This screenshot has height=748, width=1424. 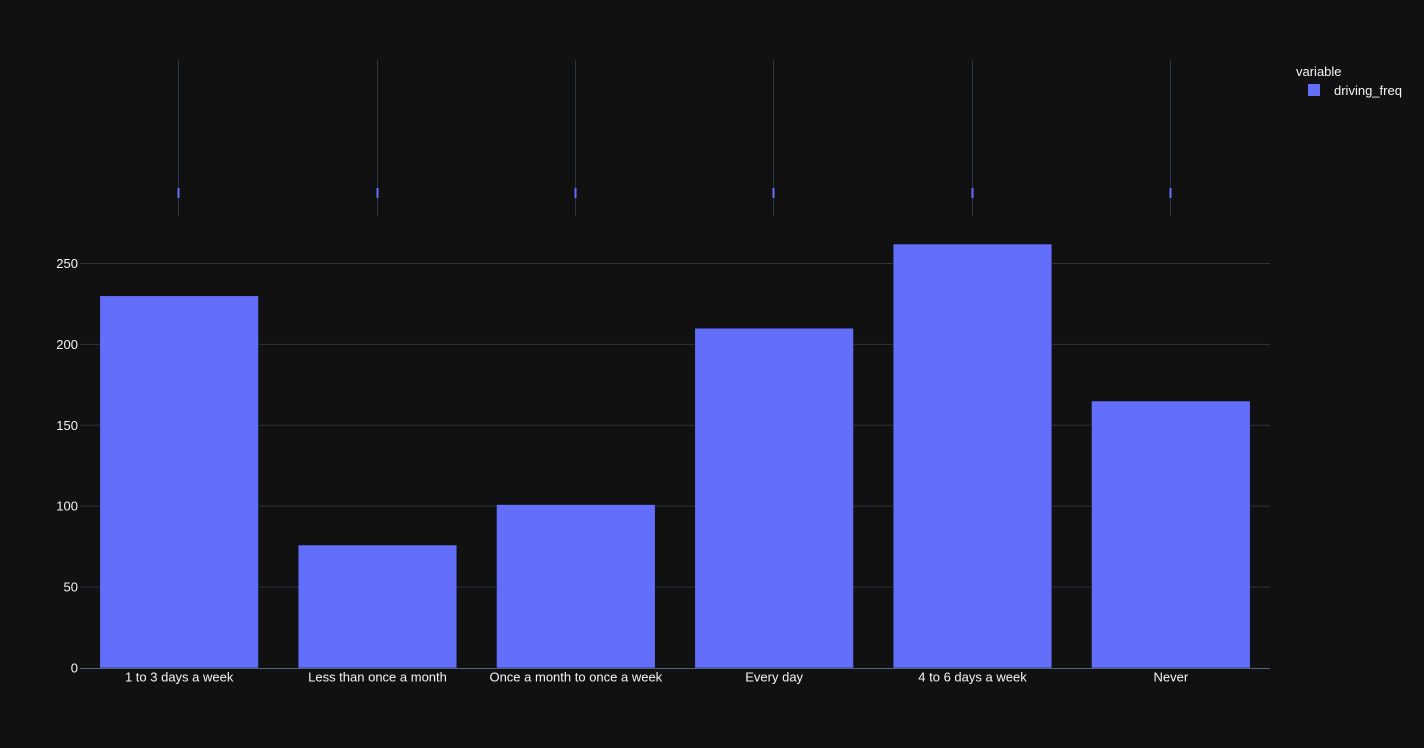 What do you see at coordinates (67, 344) in the screenshot?
I see `y-tick-label: 200` at bounding box center [67, 344].